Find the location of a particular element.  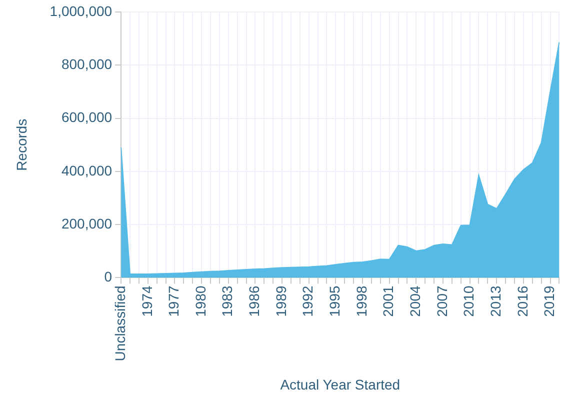

x-tick-label: 1983 is located at coordinates (227, 301).